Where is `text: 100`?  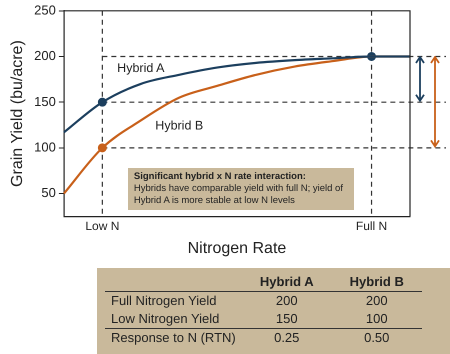
text: 100 is located at coordinates (376, 319).